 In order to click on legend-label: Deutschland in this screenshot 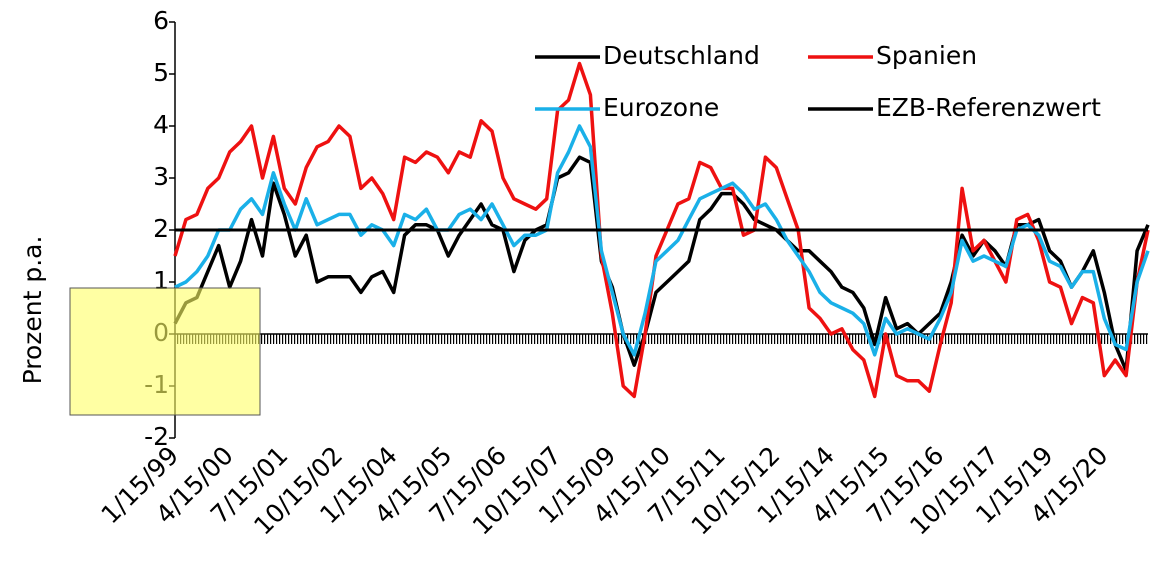, I will do `click(681, 55)`.